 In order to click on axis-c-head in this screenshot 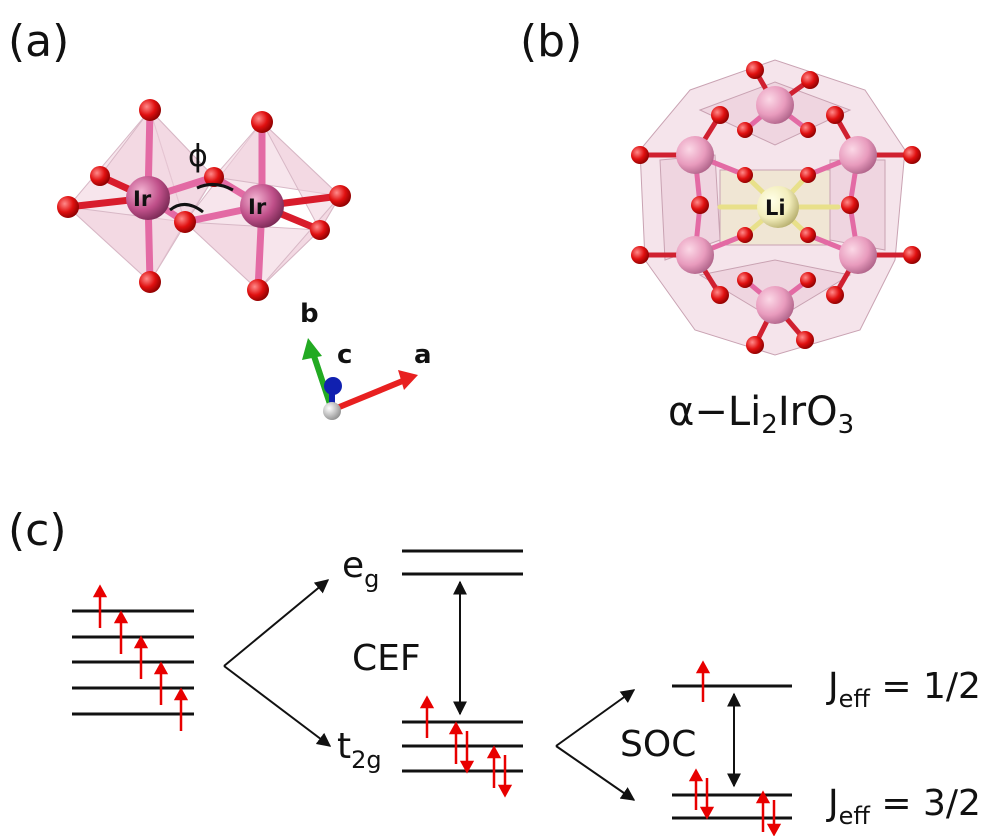, I will do `click(333, 386)`.